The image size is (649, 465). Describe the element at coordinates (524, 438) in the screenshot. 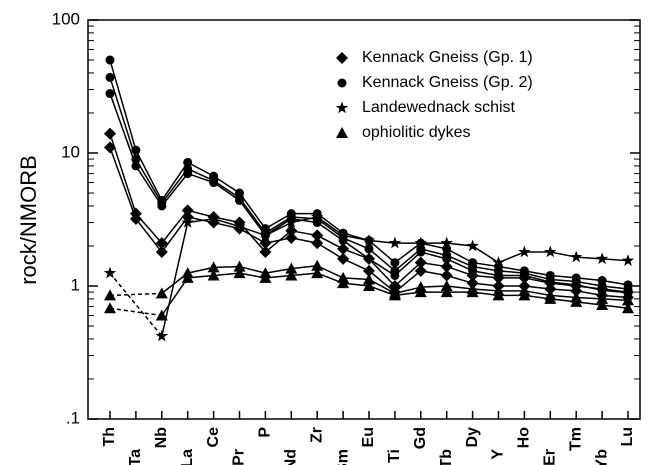

I see `x-tick-label: Ho` at that location.